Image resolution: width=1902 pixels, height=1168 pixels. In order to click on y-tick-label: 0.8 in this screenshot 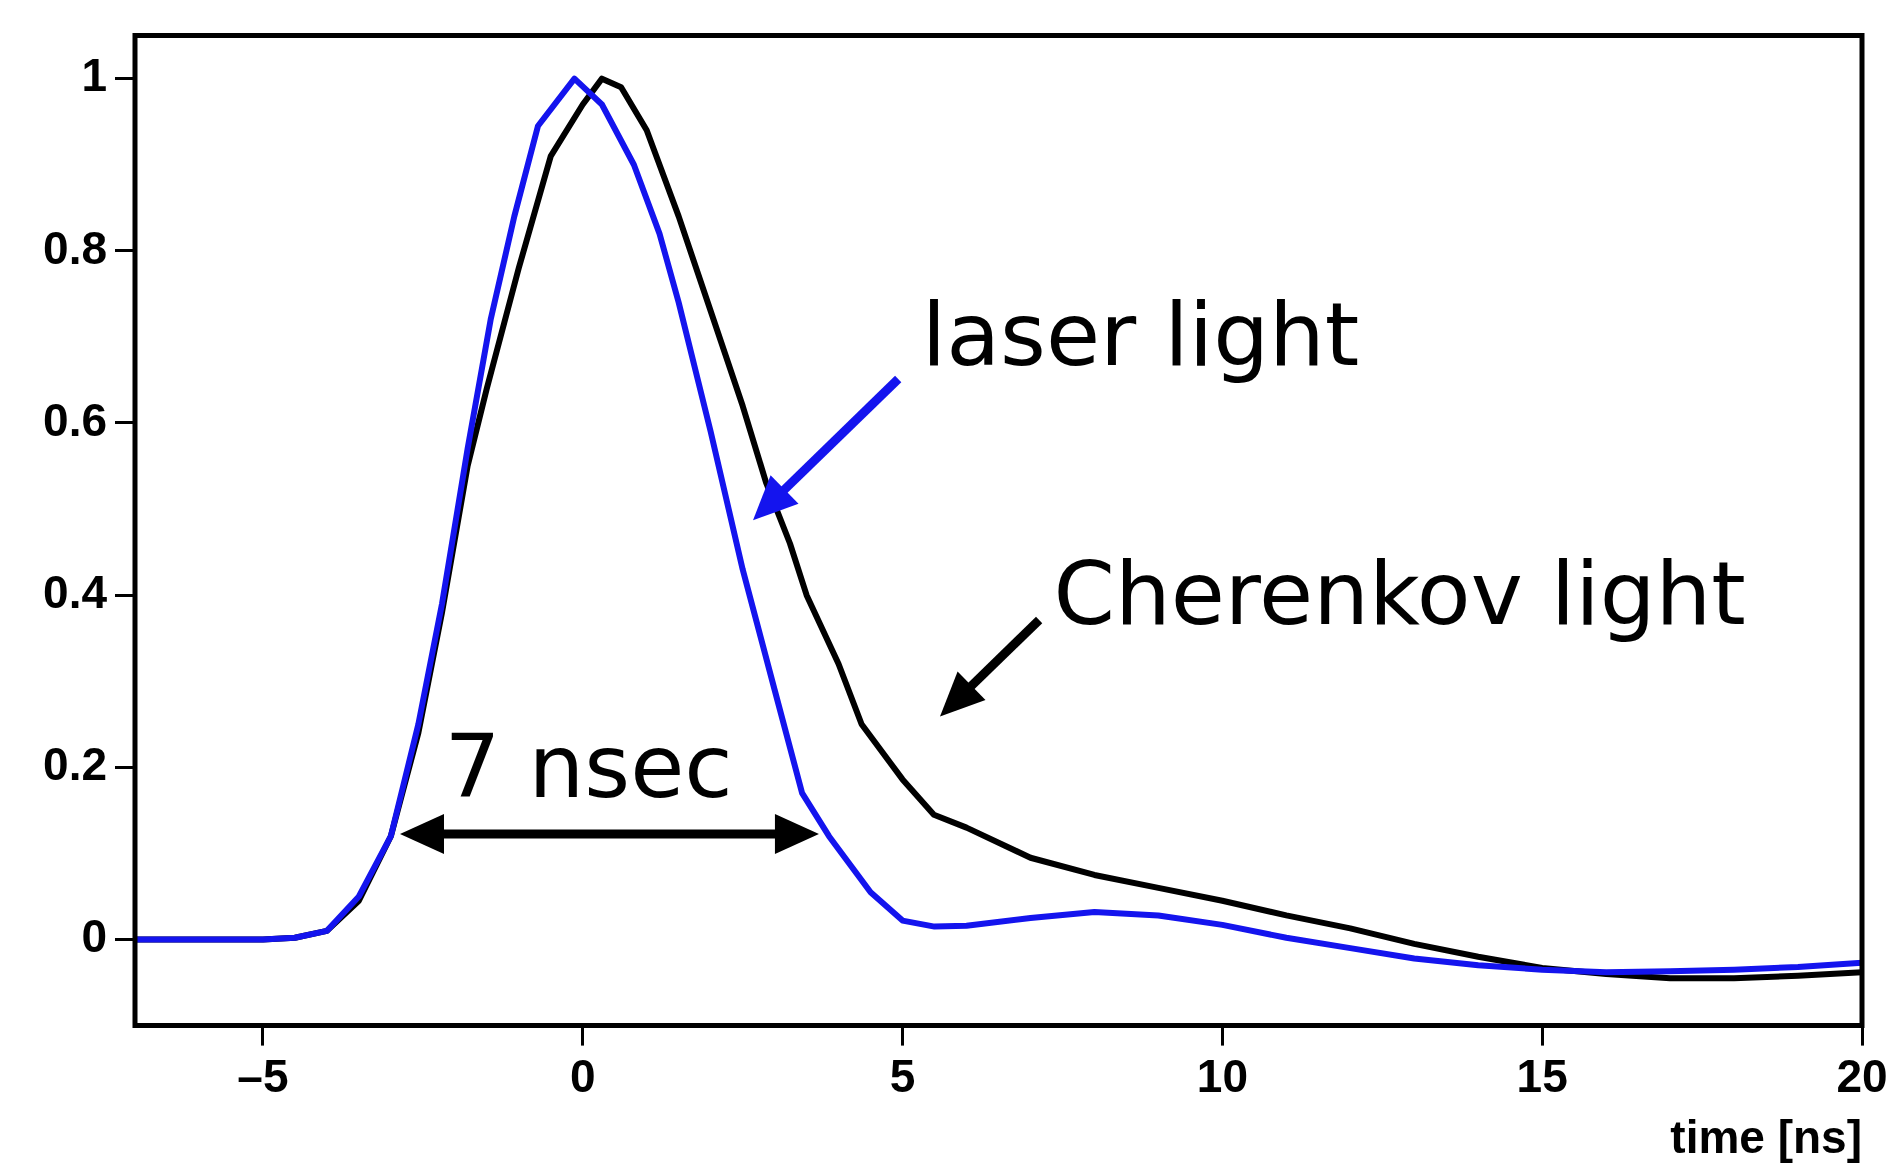, I will do `click(75, 247)`.